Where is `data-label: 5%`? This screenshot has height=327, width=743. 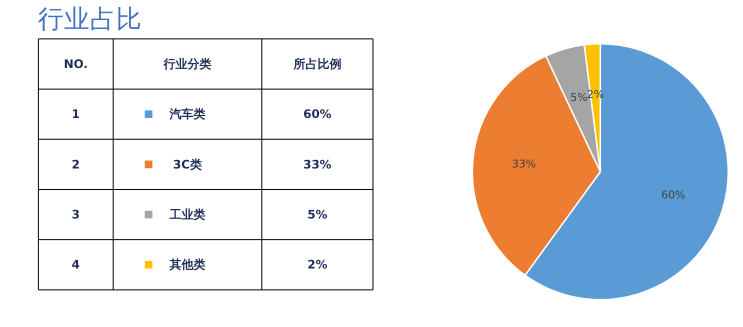
data-label: 5% is located at coordinates (579, 97).